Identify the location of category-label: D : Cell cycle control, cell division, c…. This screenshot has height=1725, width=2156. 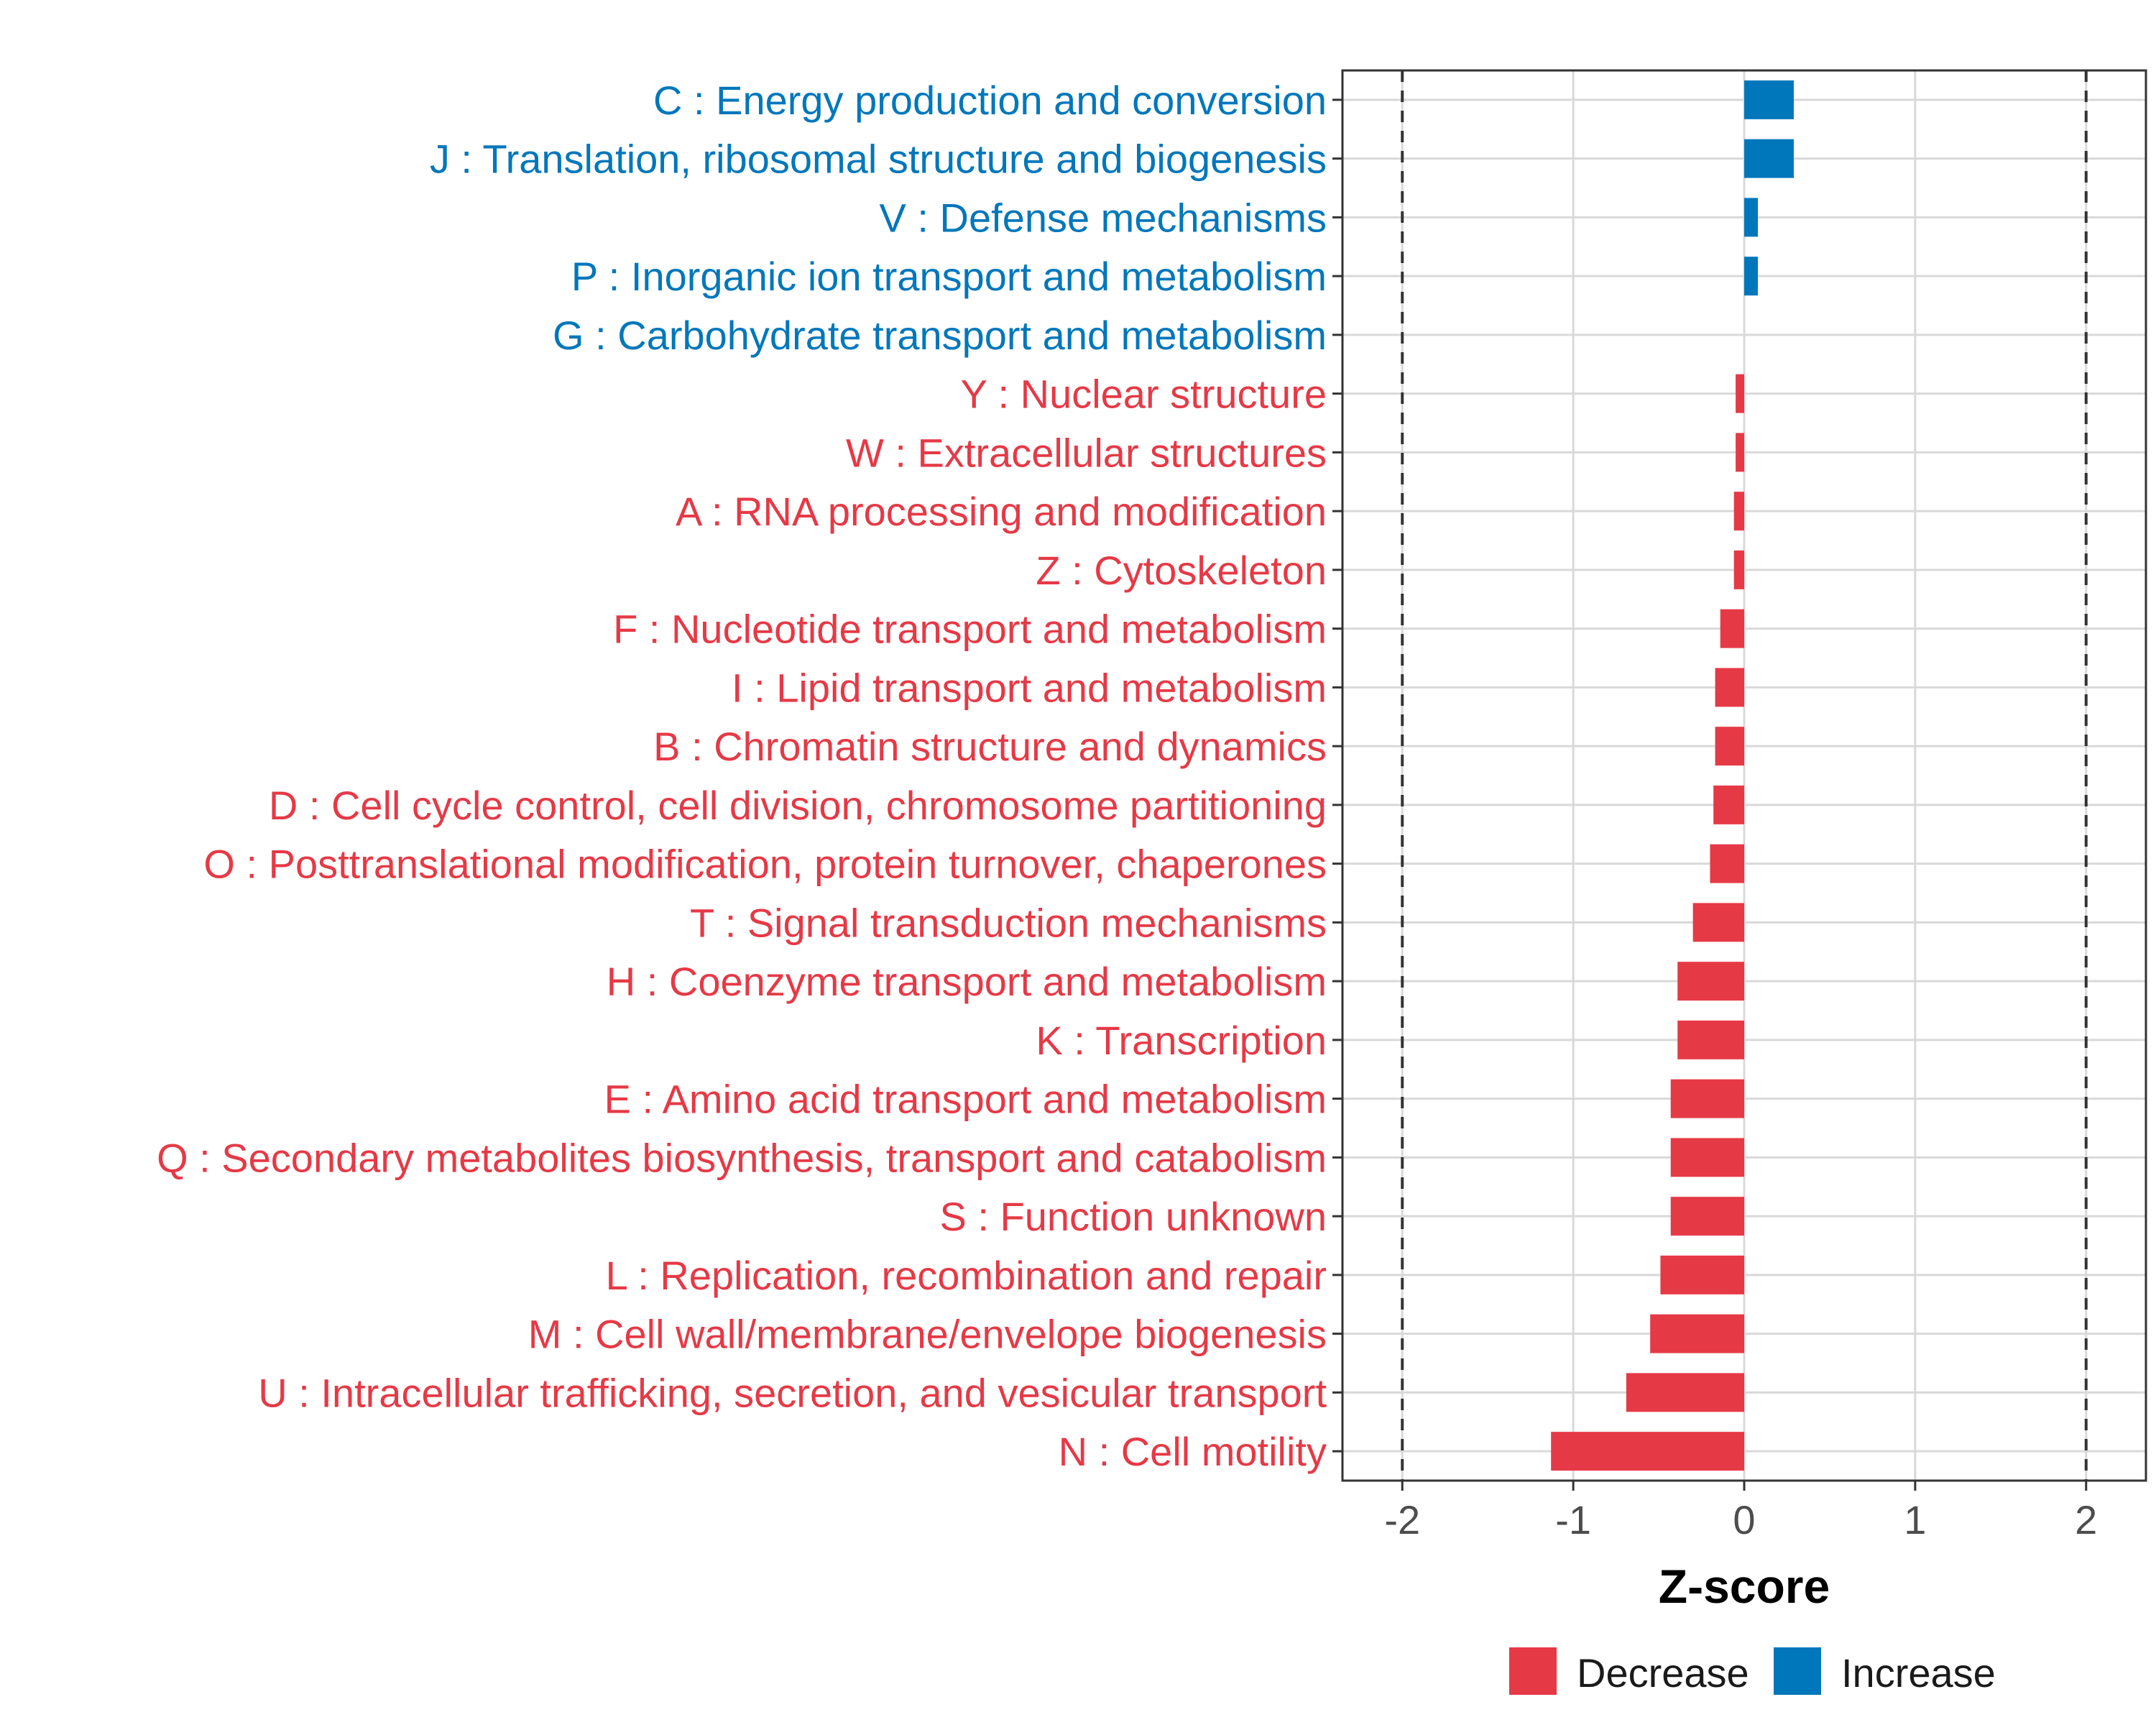
(798, 805).